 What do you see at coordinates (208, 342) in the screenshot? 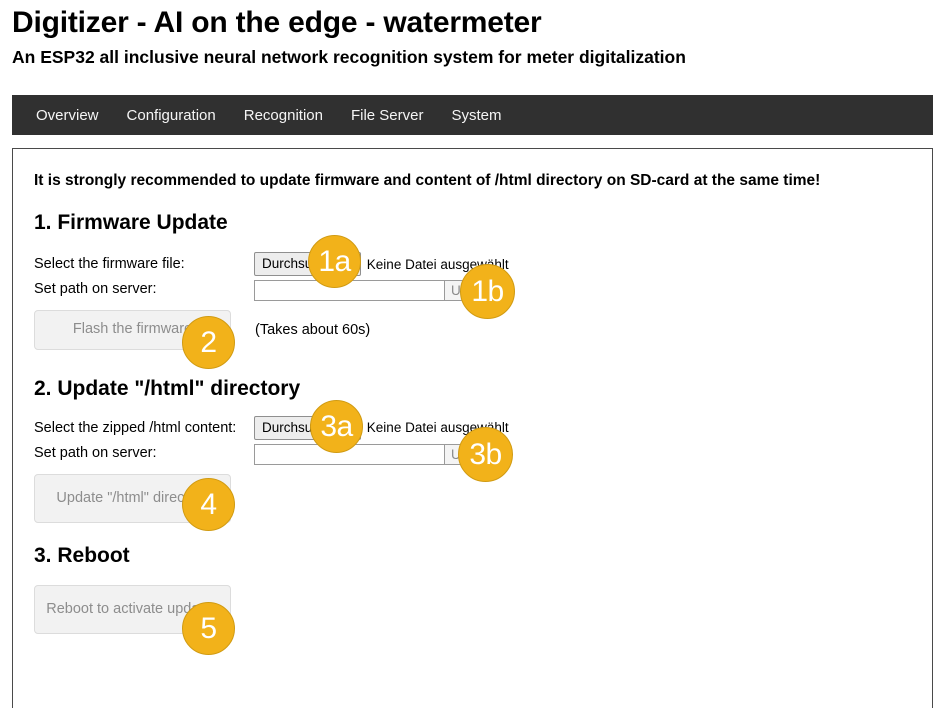
I see `annotation-marker-2: 2` at bounding box center [208, 342].